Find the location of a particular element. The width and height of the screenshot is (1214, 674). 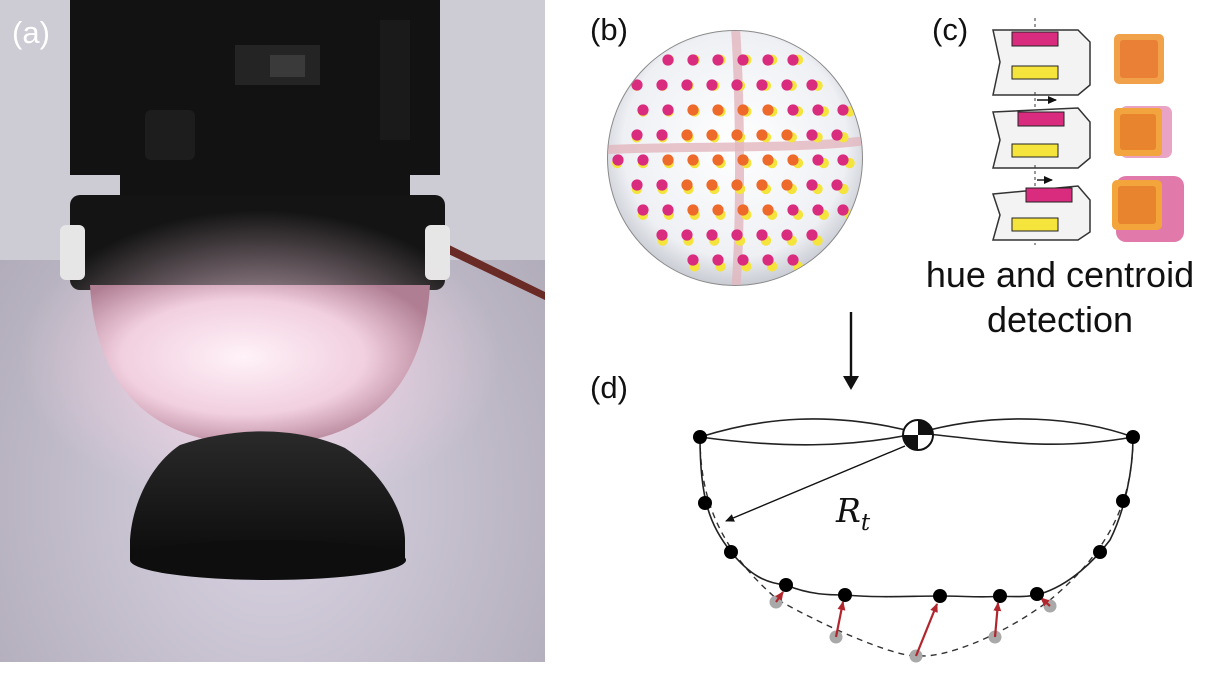

radius-arrow is located at coordinates (815, 483).